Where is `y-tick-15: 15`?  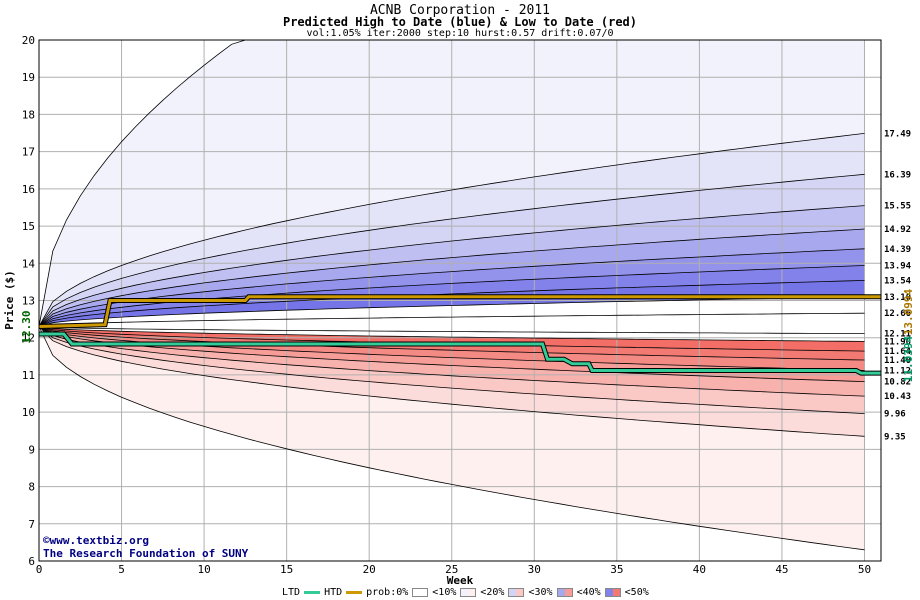 y-tick-15: 15 is located at coordinates (28, 226).